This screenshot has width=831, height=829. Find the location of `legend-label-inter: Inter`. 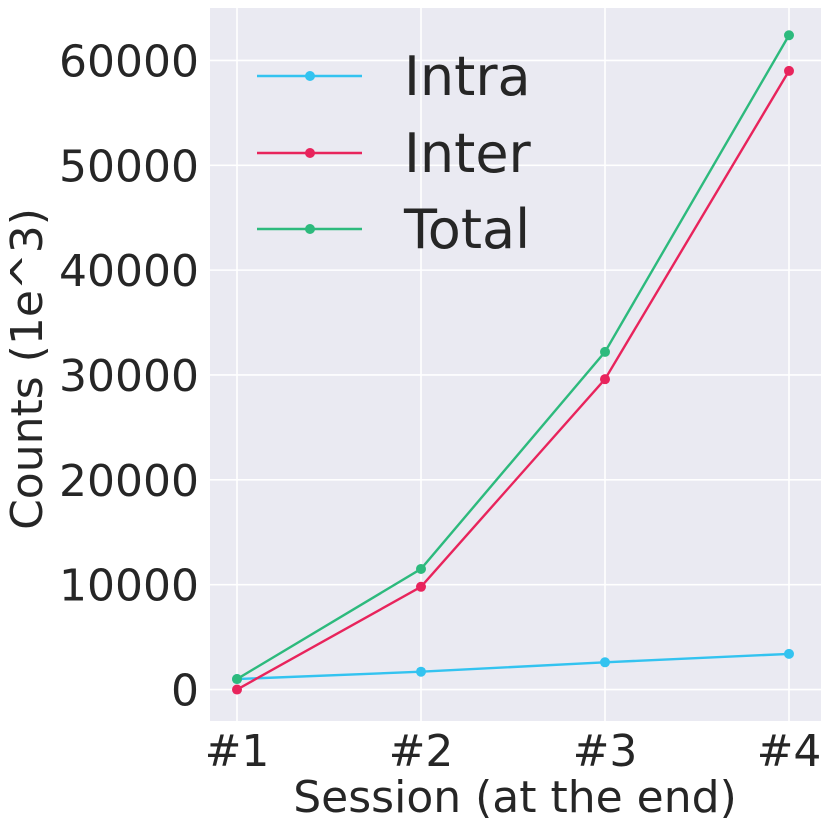

legend-label-inter: Inter is located at coordinates (468, 153).